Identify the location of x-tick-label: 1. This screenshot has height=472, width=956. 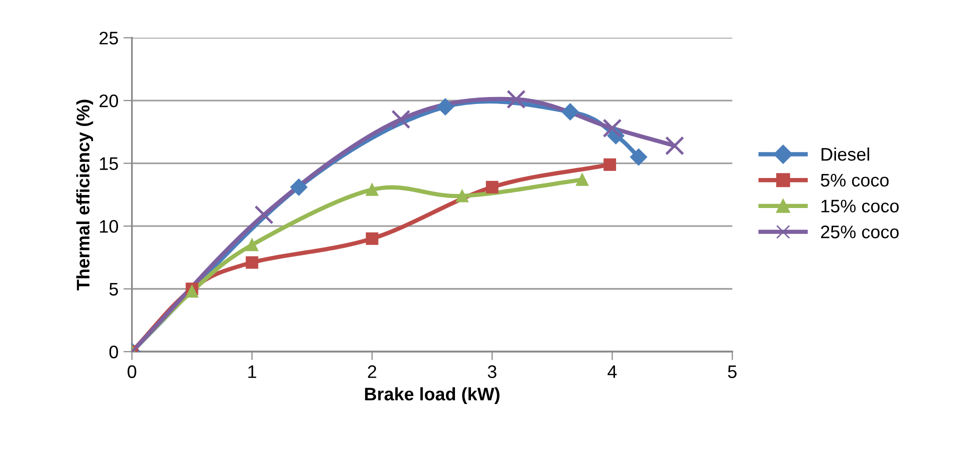
(252, 371).